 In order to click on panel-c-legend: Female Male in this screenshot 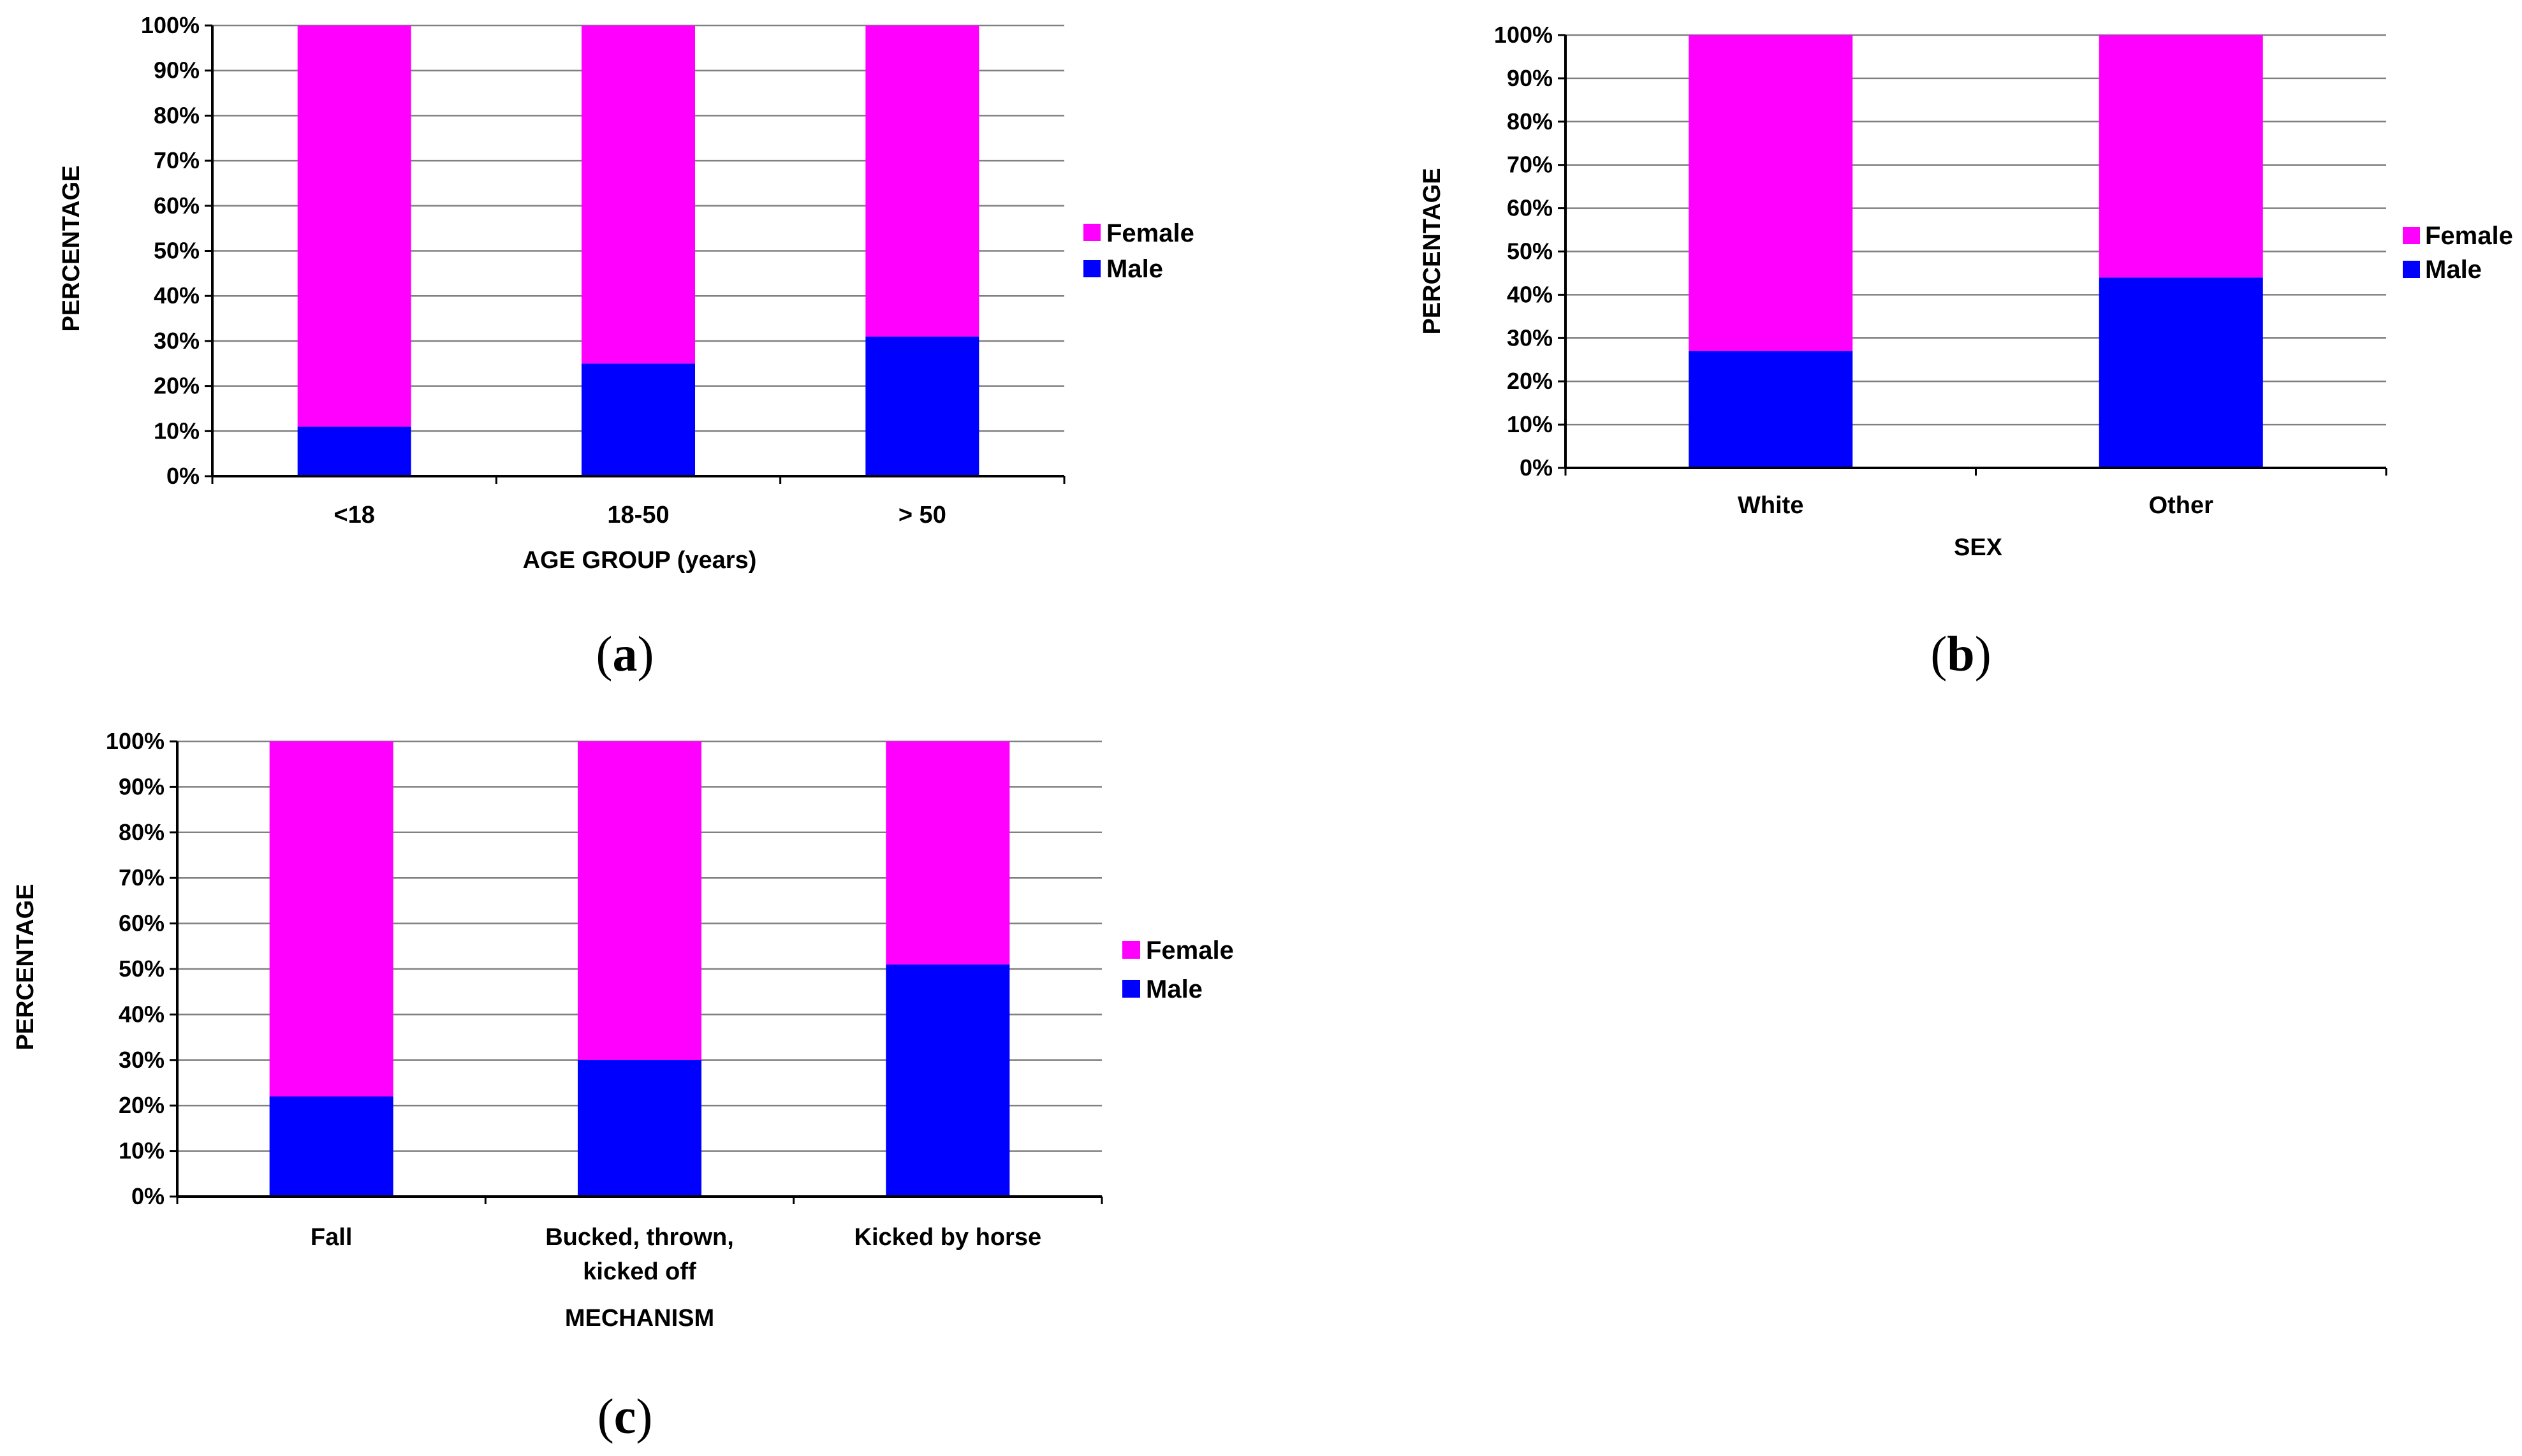, I will do `click(1178, 969)`.